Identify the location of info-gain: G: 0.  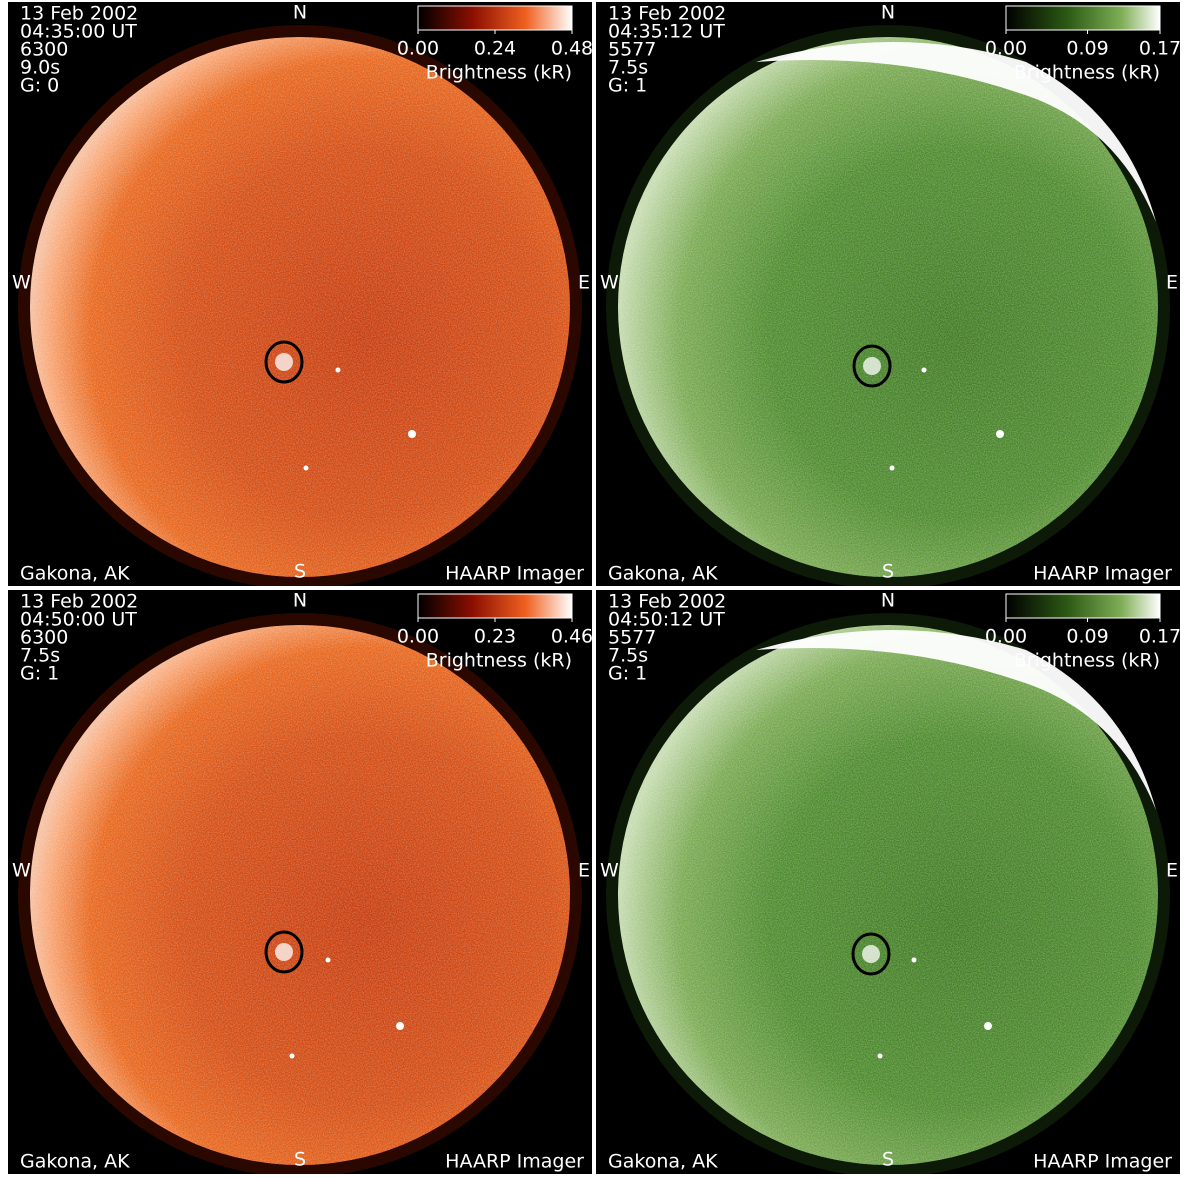
(39, 86).